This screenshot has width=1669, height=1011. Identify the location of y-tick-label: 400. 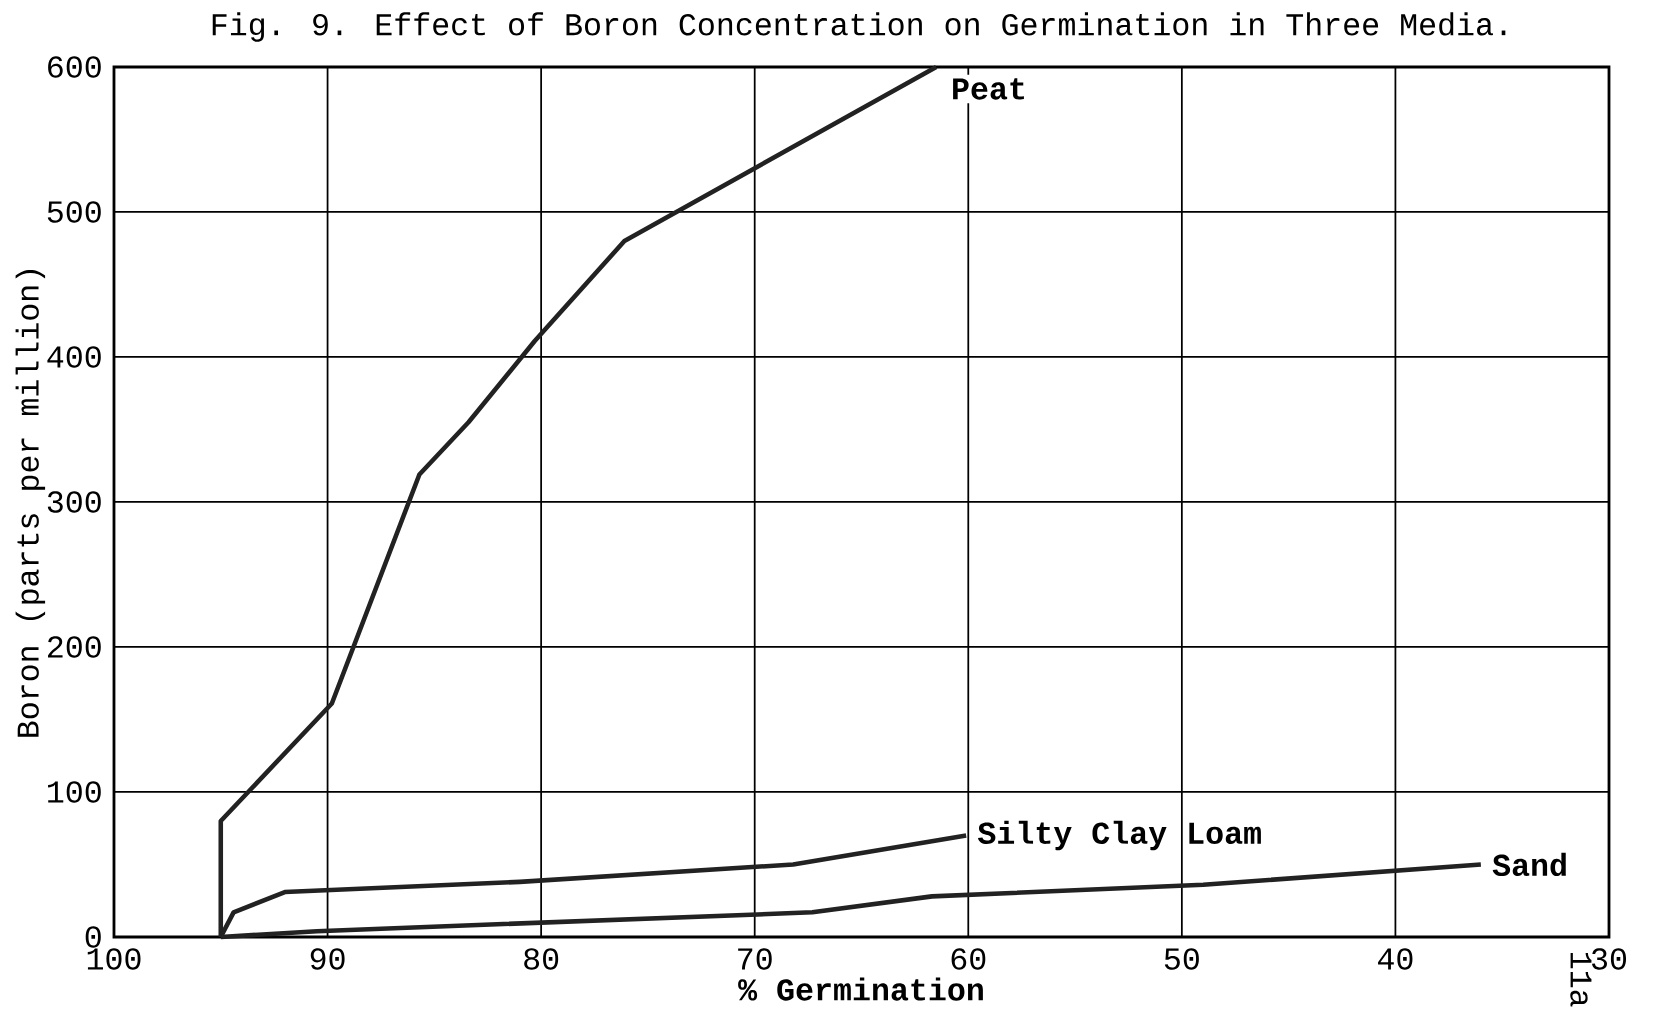
(74, 357).